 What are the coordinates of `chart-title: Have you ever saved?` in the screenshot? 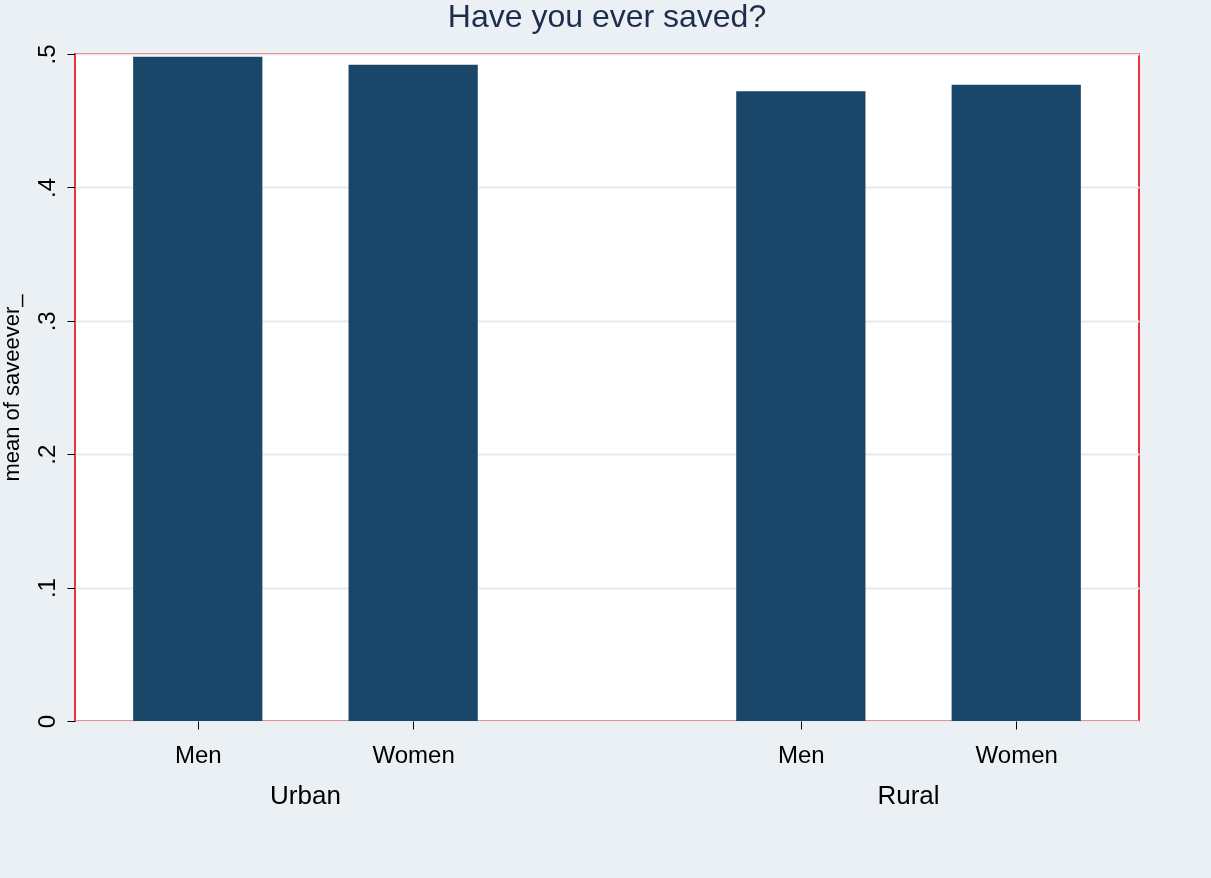 It's located at (607, 17).